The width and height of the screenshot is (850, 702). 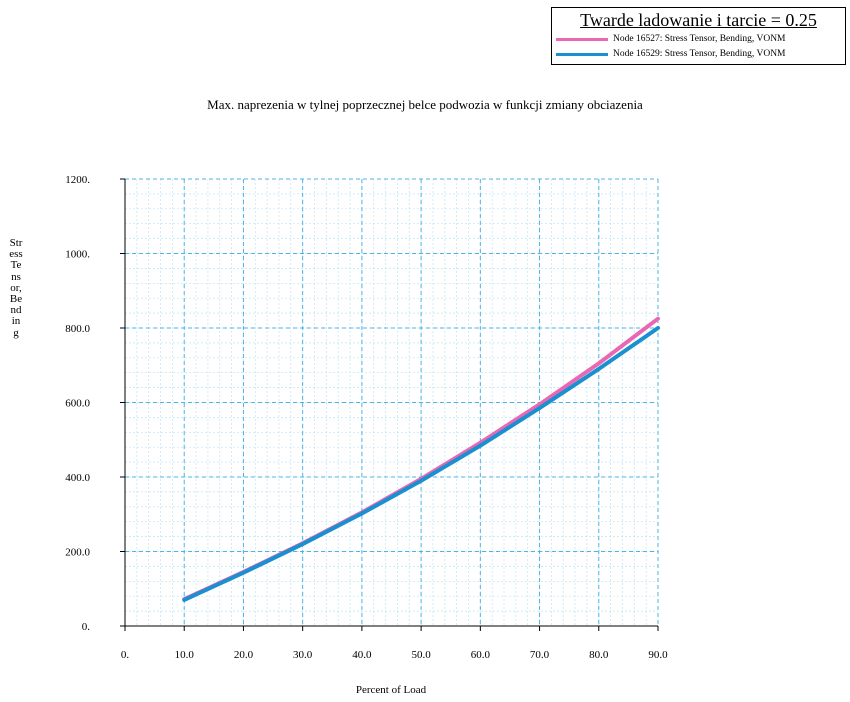 I want to click on y-tick-label: 200.0, so click(x=77, y=553).